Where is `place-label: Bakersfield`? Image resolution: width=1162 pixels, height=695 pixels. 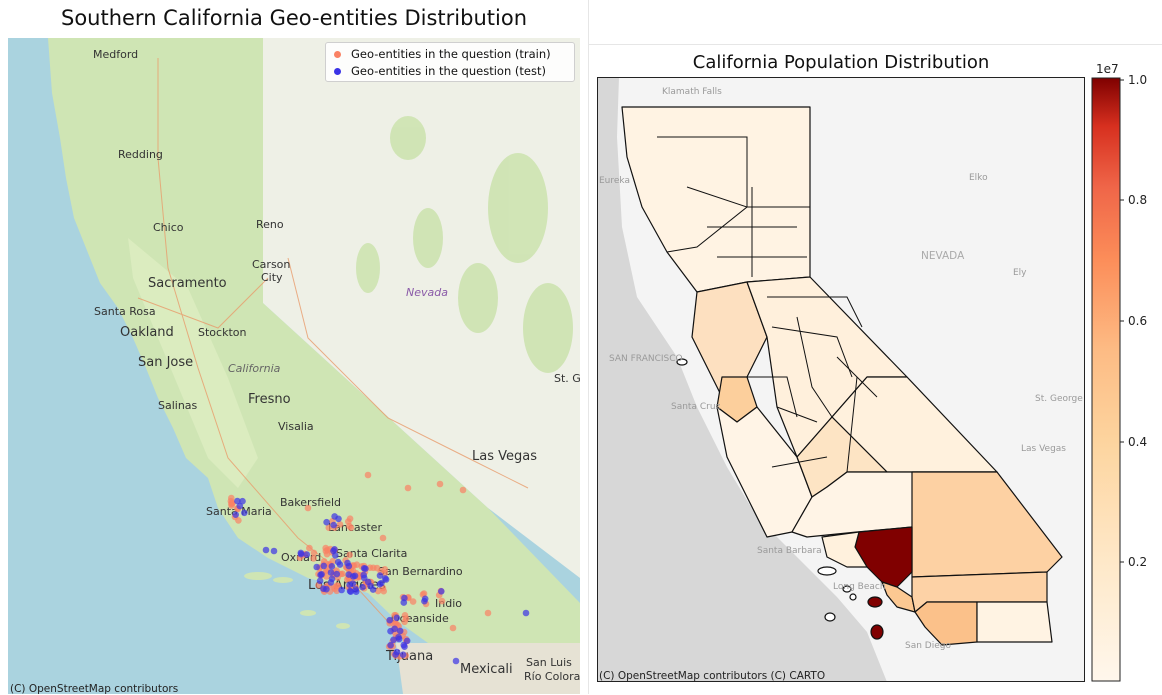 place-label: Bakersfield is located at coordinates (310, 502).